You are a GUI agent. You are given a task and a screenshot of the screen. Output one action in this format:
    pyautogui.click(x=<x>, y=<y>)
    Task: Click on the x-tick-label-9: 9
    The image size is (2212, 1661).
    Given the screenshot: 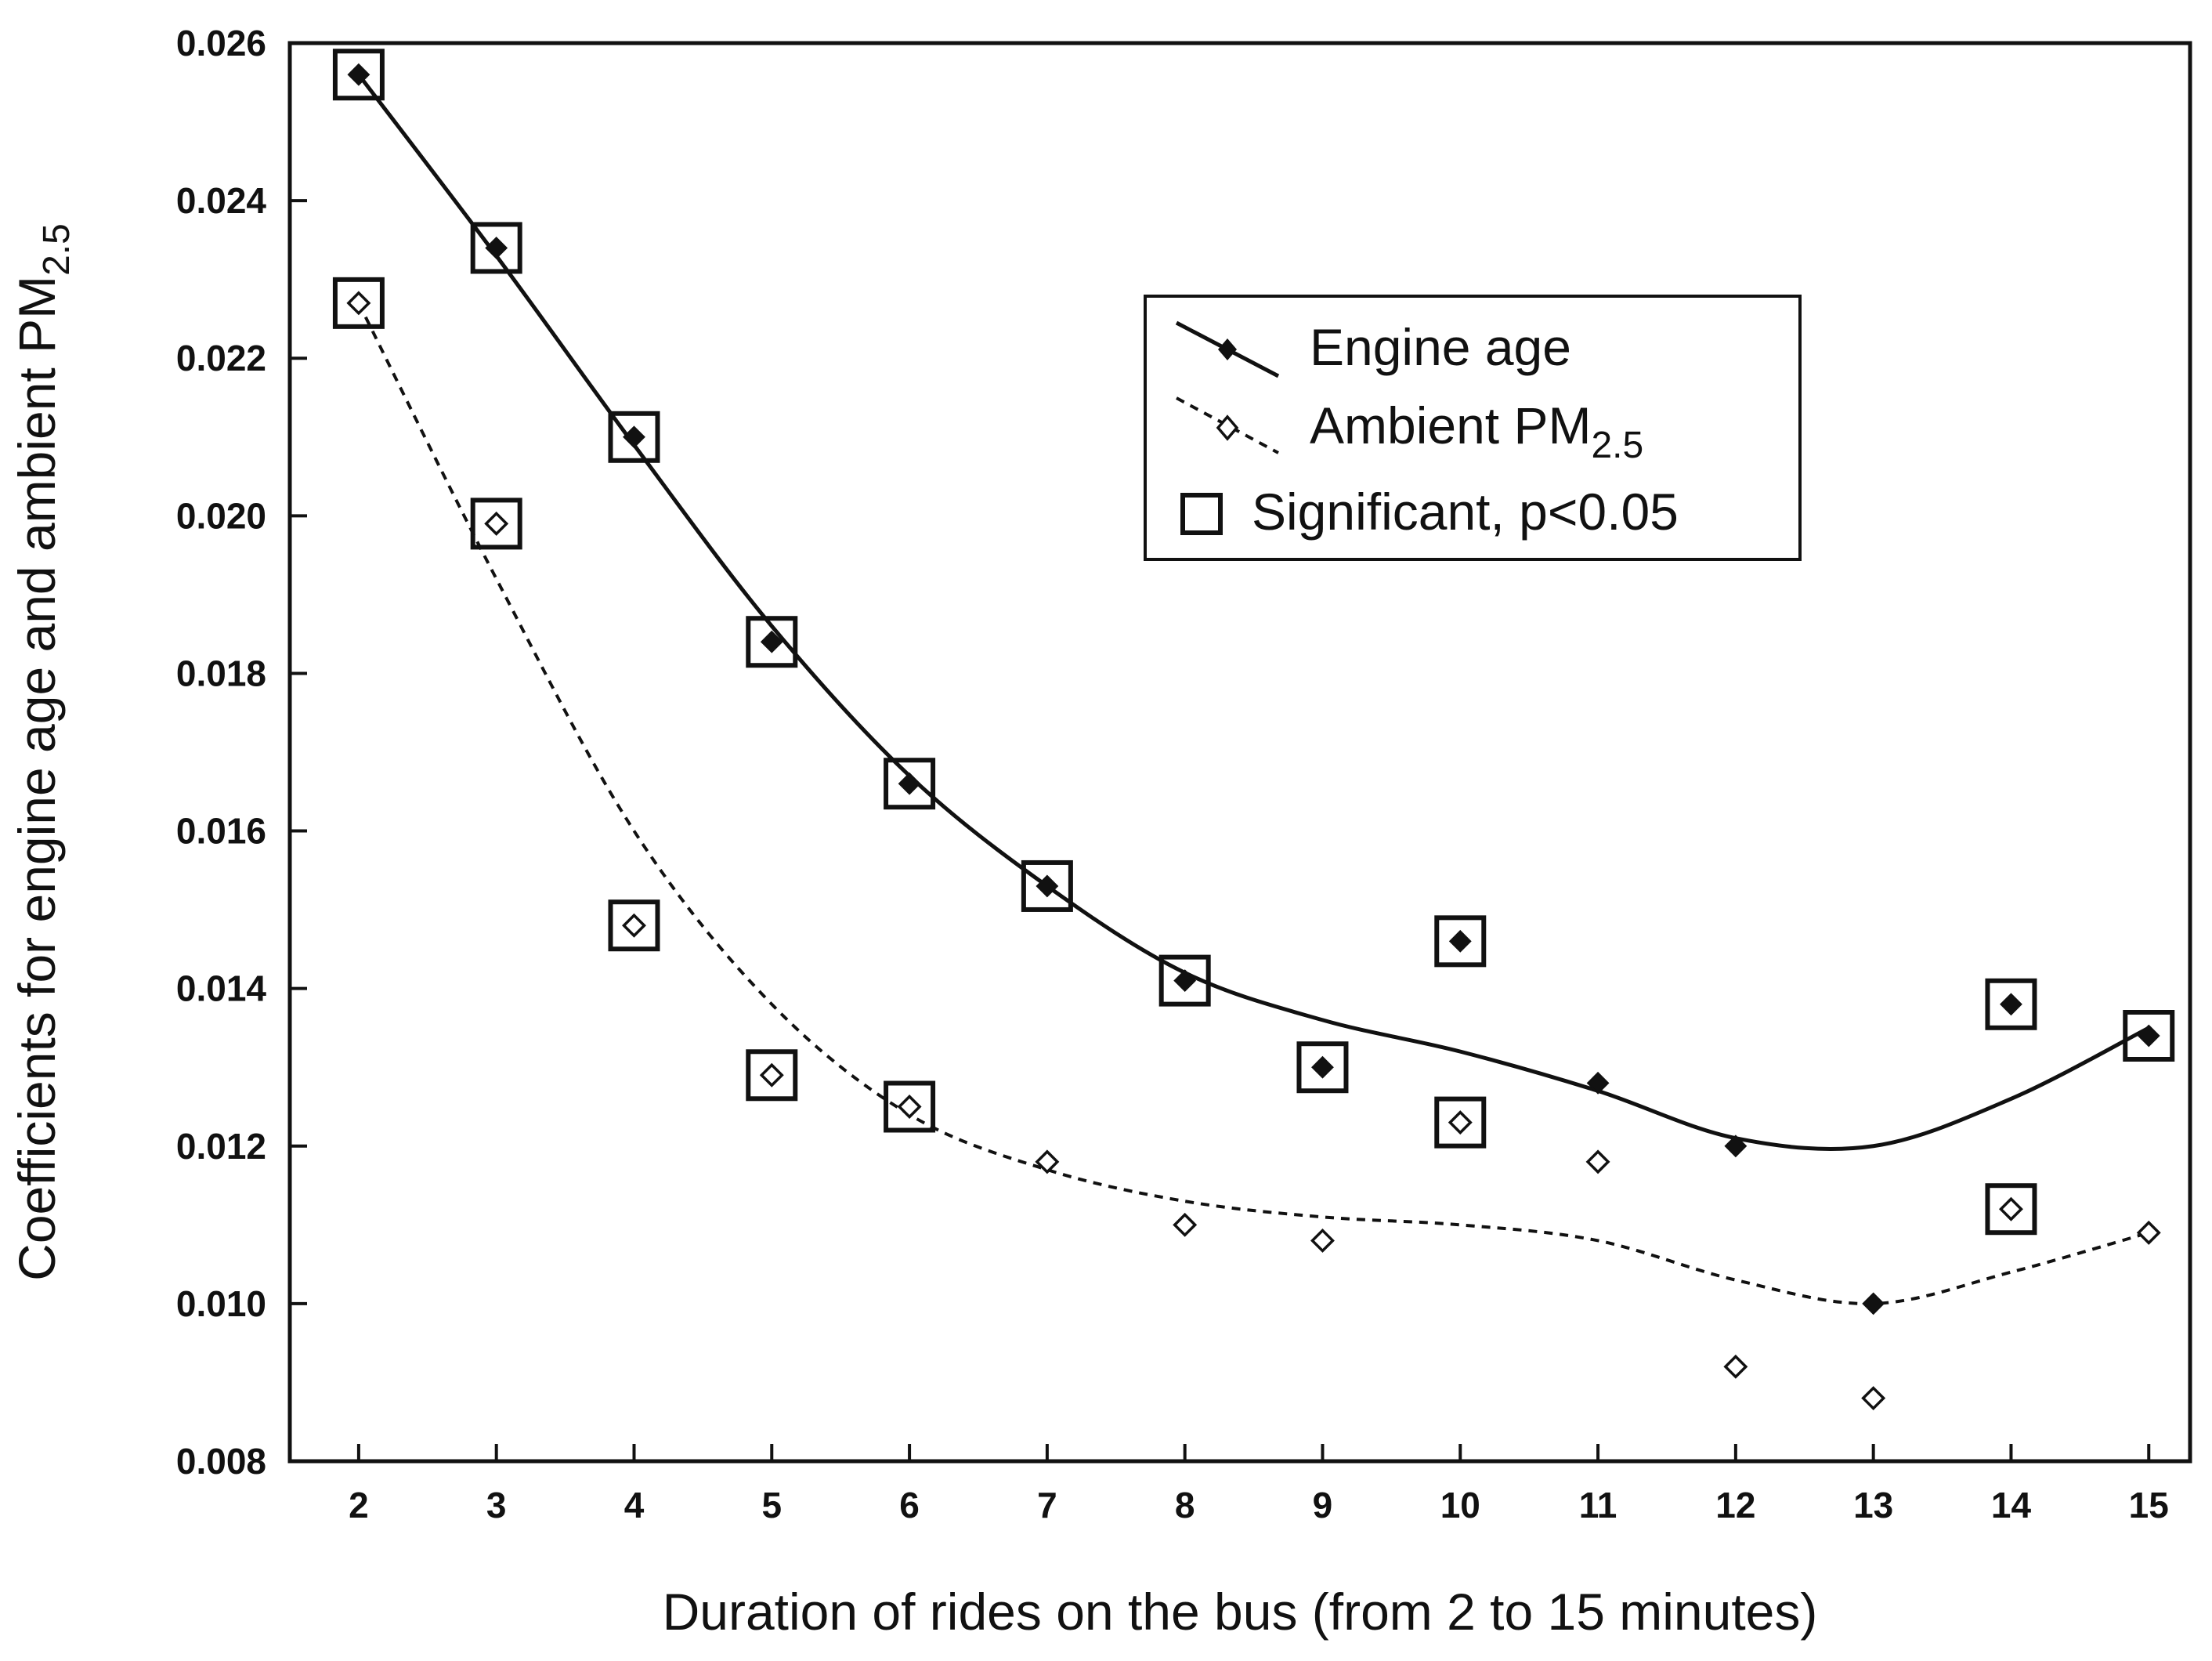 What is the action you would take?
    pyautogui.click(x=1323, y=1505)
    